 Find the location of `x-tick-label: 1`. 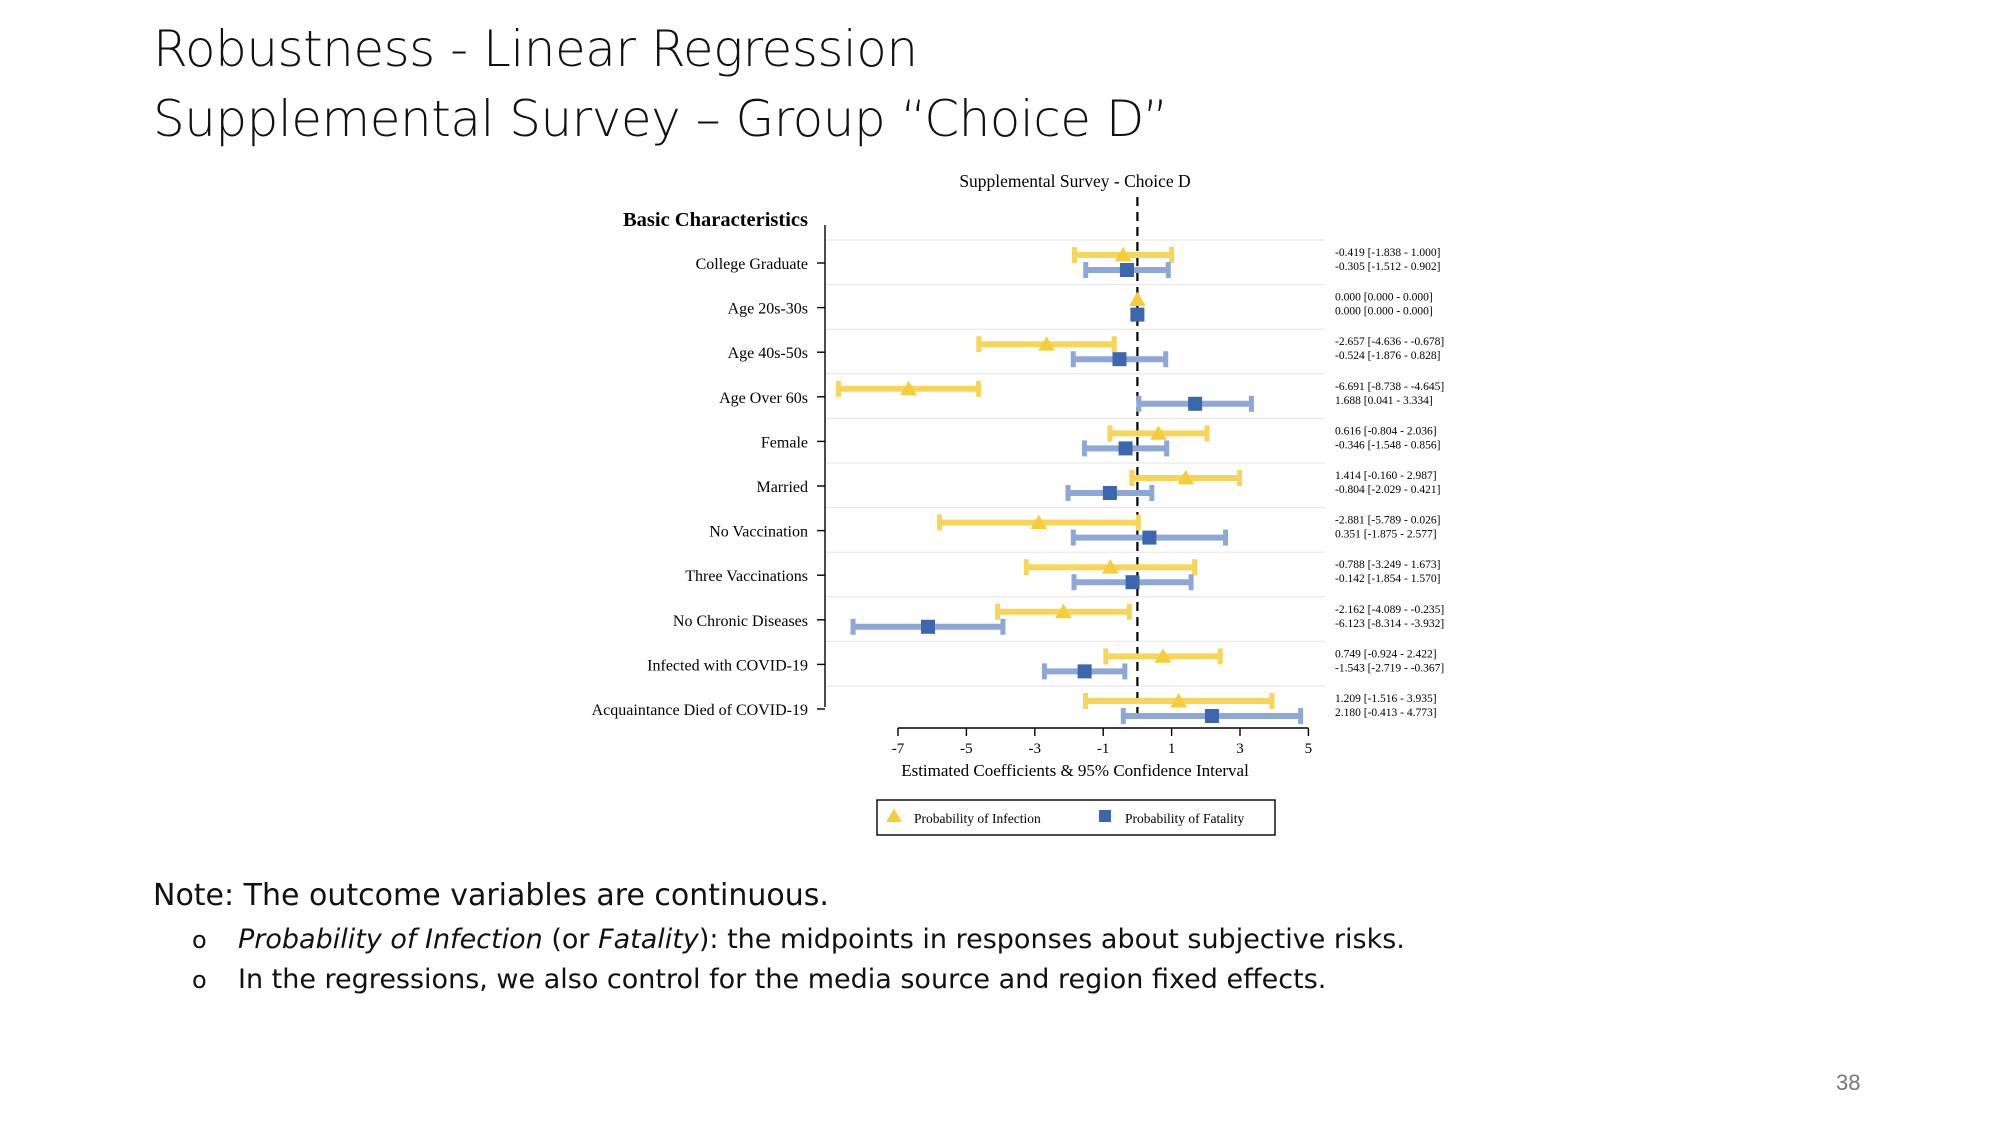

x-tick-label: 1 is located at coordinates (1172, 749).